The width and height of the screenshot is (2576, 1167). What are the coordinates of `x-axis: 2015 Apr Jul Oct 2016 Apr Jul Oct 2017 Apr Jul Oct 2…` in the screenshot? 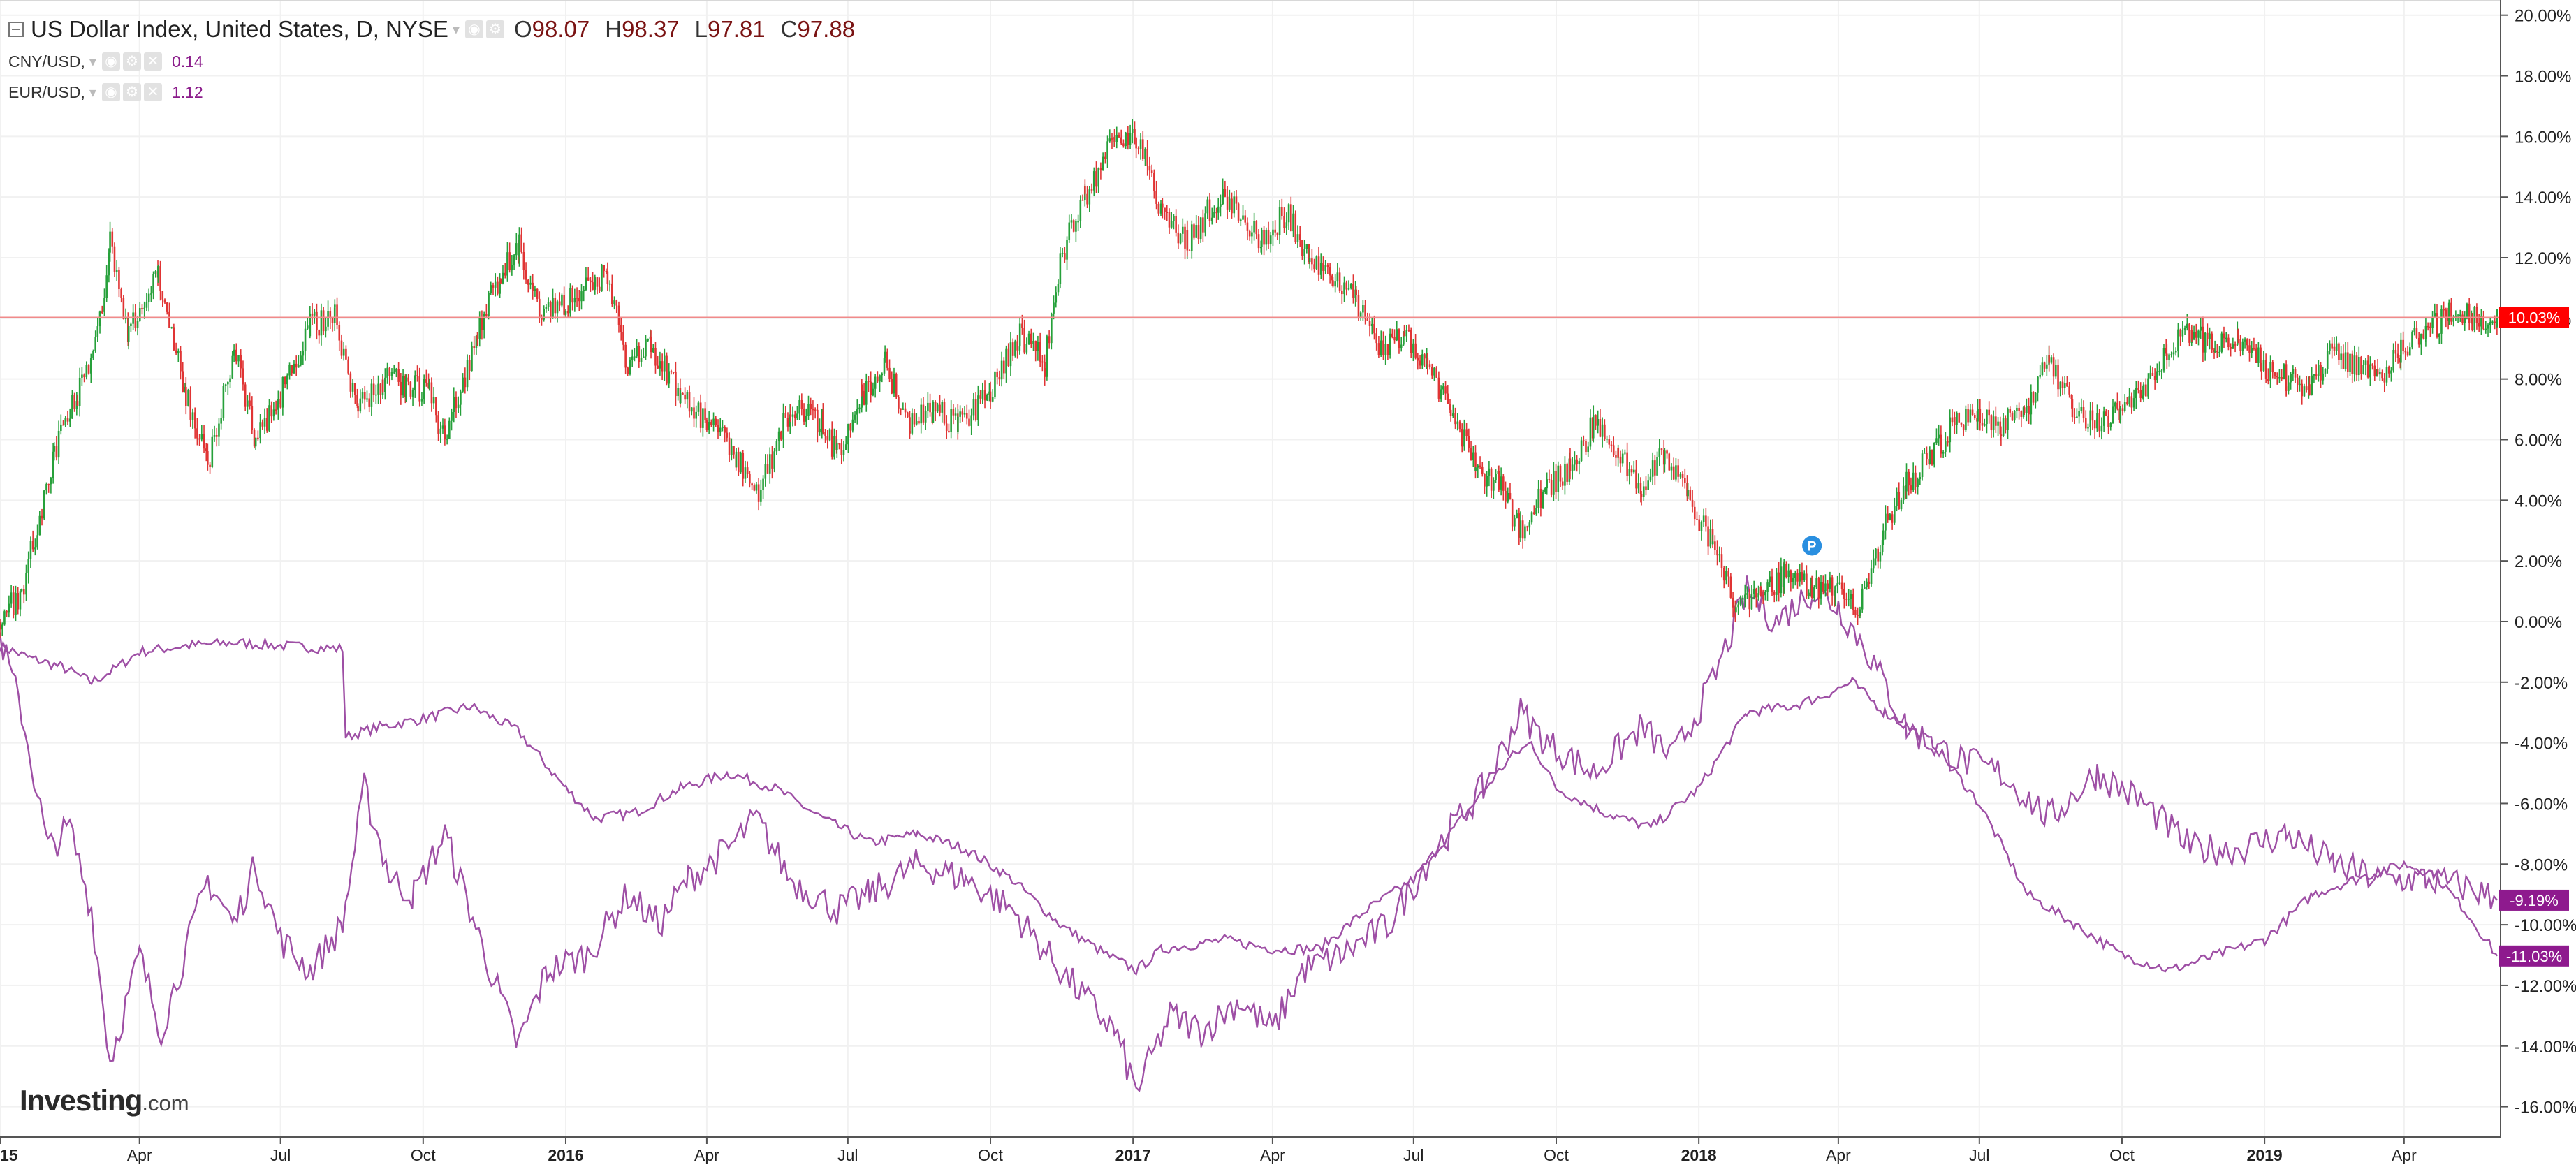 It's located at (1208, 1150).